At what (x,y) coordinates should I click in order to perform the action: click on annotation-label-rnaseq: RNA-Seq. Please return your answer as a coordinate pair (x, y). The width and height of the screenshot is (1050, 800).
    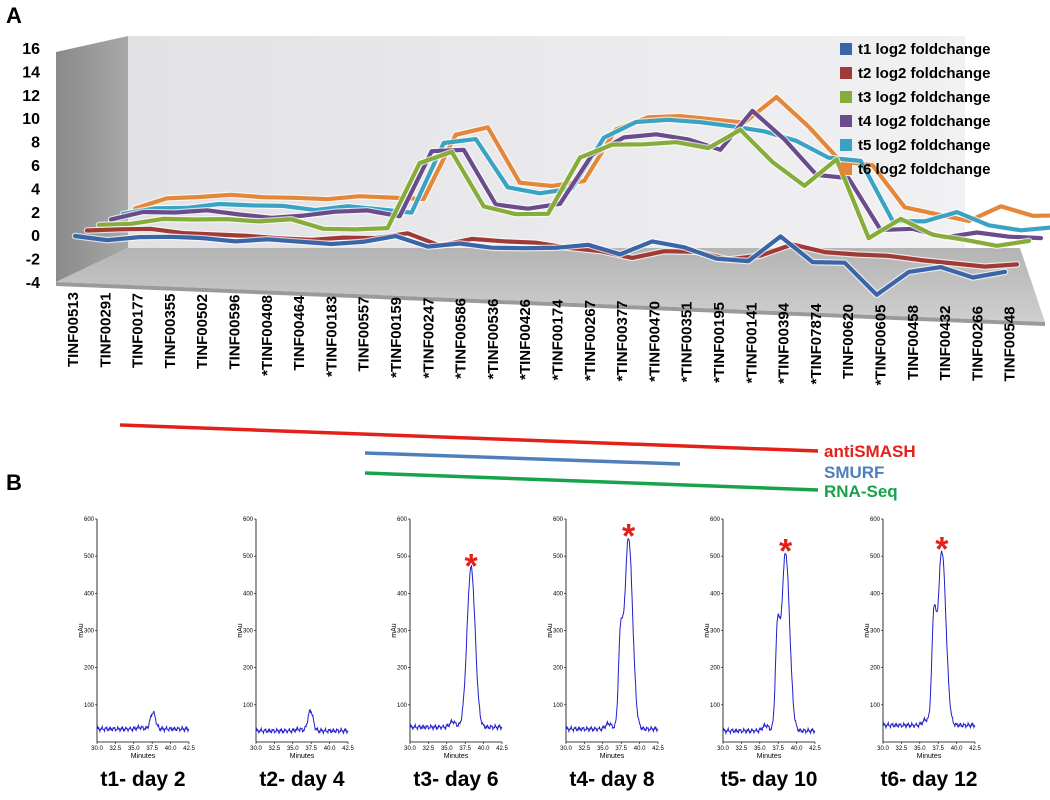
    Looking at the image, I should click on (861, 491).